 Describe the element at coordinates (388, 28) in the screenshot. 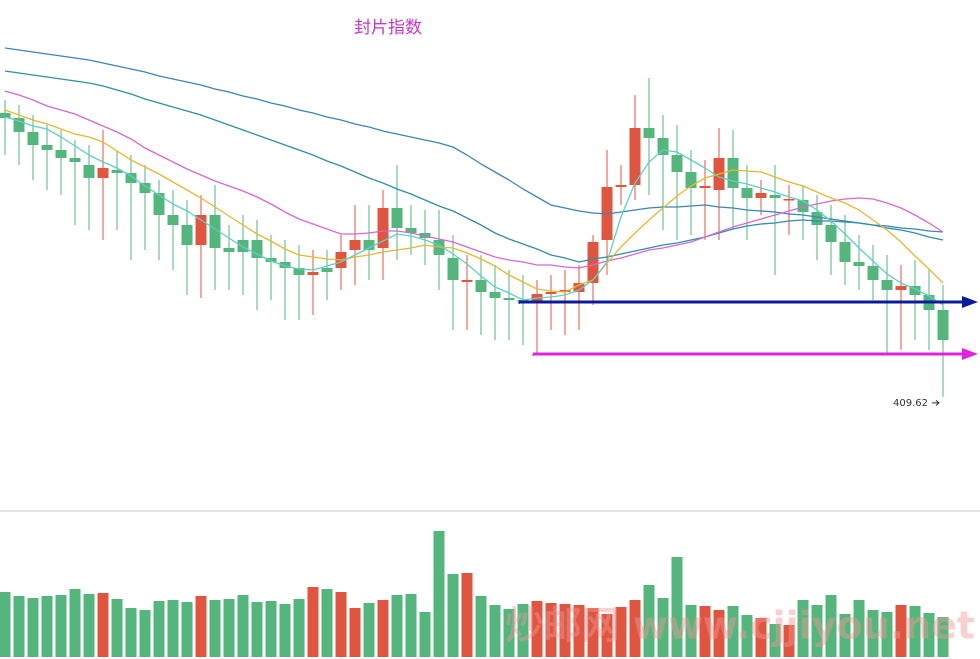

I see `chart-title: 封片指数` at that location.